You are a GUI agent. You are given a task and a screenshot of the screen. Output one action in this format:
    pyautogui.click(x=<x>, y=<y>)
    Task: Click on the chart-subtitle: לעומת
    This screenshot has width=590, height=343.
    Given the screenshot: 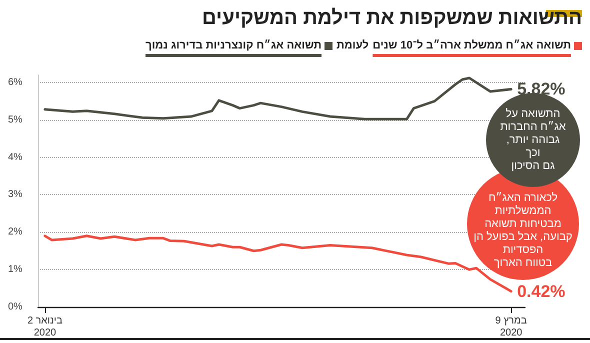 What is the action you would take?
    pyautogui.click(x=352, y=46)
    